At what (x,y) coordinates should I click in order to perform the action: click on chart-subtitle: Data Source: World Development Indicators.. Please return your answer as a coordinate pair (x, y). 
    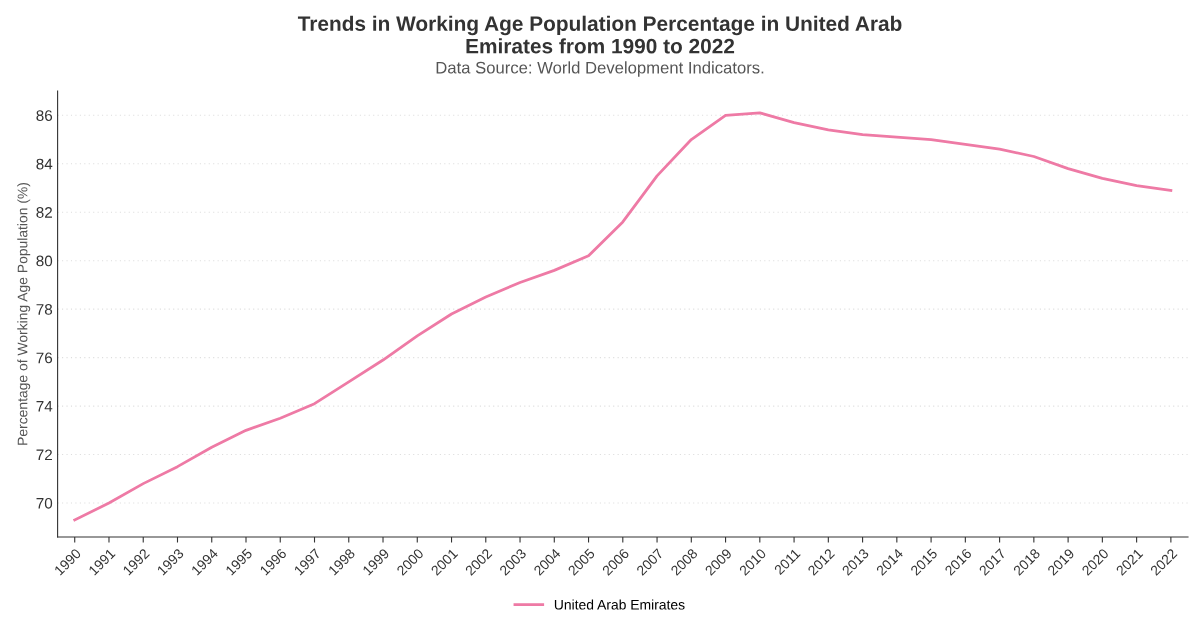
    Looking at the image, I should click on (600, 69).